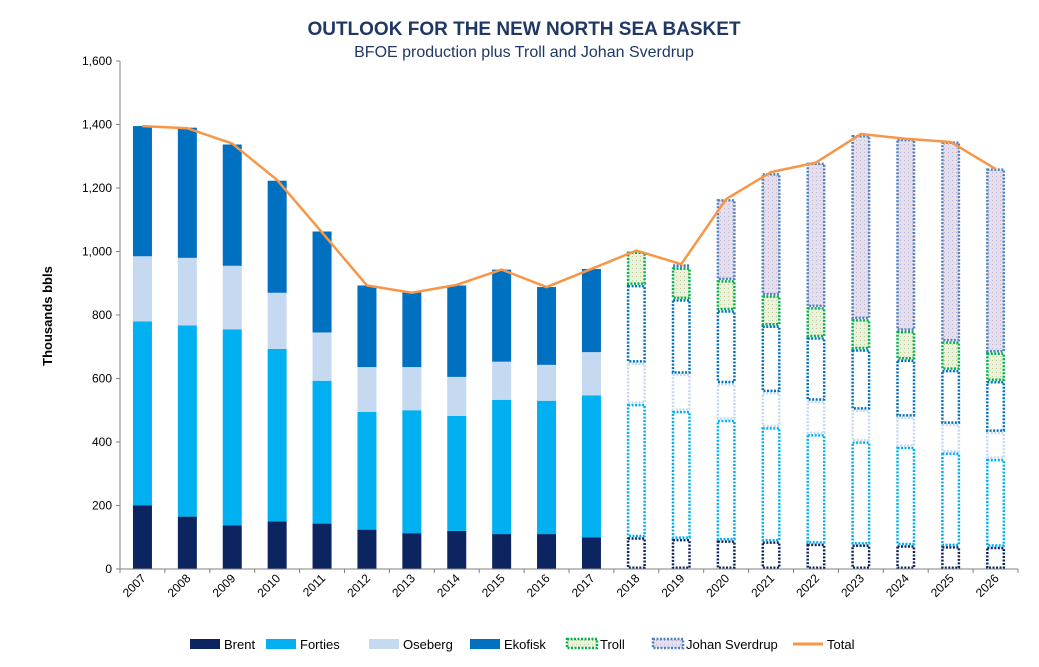 The height and width of the screenshot is (667, 1039). I want to click on bar-ekofisk-2017, so click(591, 310).